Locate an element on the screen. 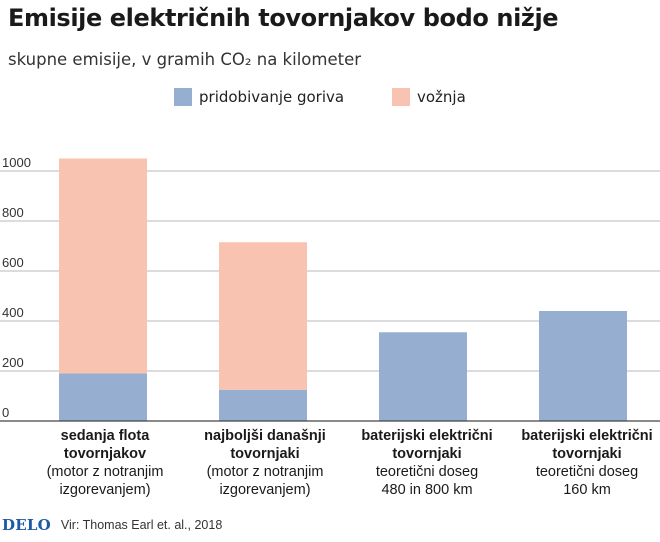  legend-swatch-driving is located at coordinates (401, 97).